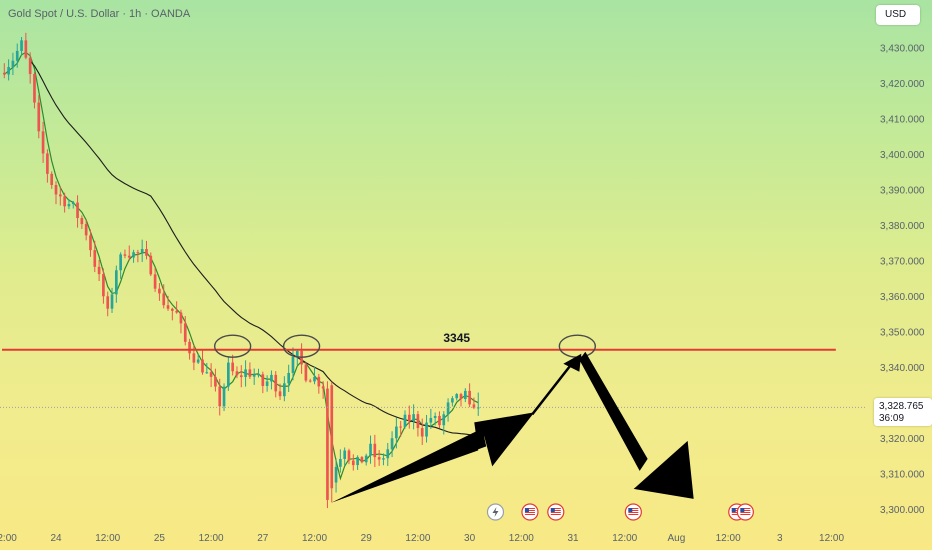 The width and height of the screenshot is (932, 550). What do you see at coordinates (56, 538) in the screenshot?
I see `x-tick-label: 24` at bounding box center [56, 538].